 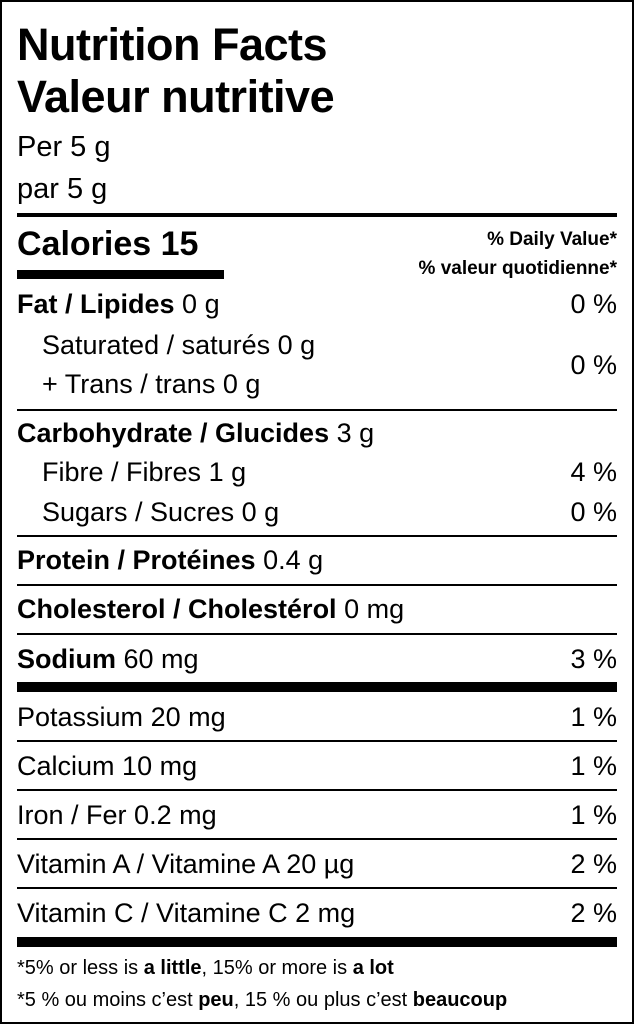 I want to click on trans-row: + Trans / trans 0 g, so click(x=151, y=384).